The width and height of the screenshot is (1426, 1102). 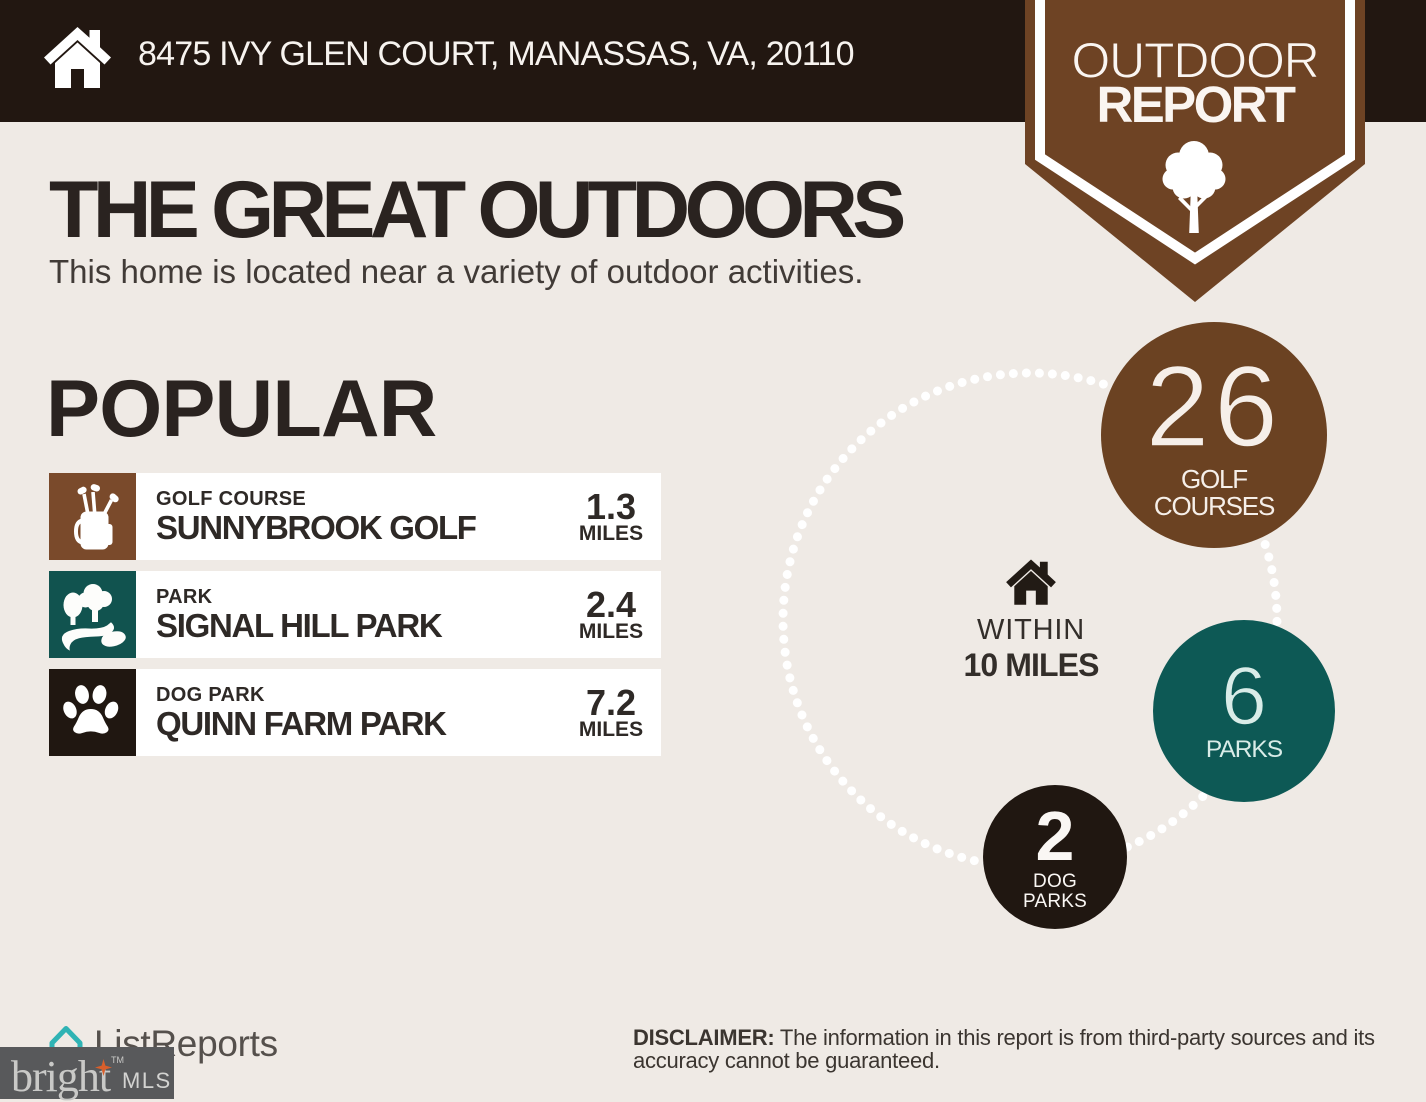 I want to click on svg-text: REPORT, so click(x=1196, y=104).